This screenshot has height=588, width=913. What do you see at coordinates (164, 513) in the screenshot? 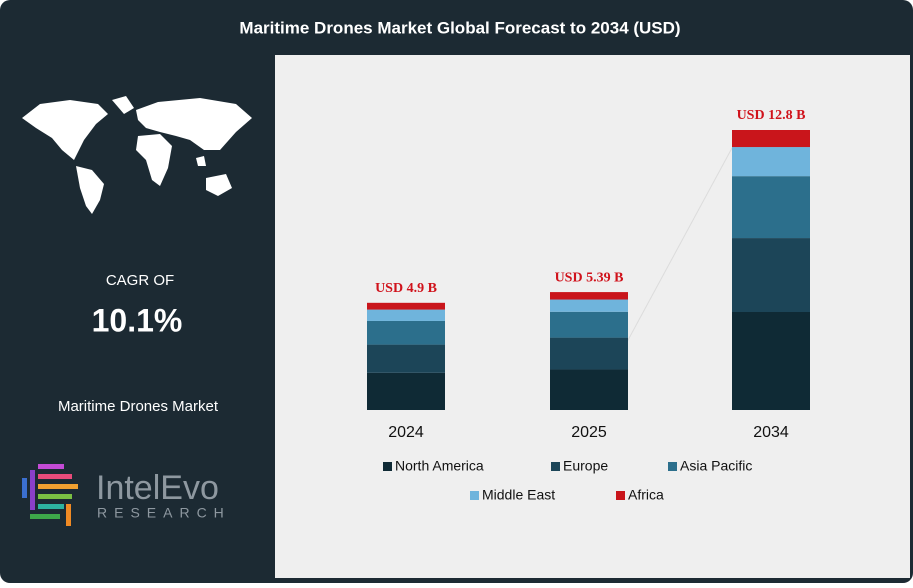
I see `logo-tagline: RESEARCH` at bounding box center [164, 513].